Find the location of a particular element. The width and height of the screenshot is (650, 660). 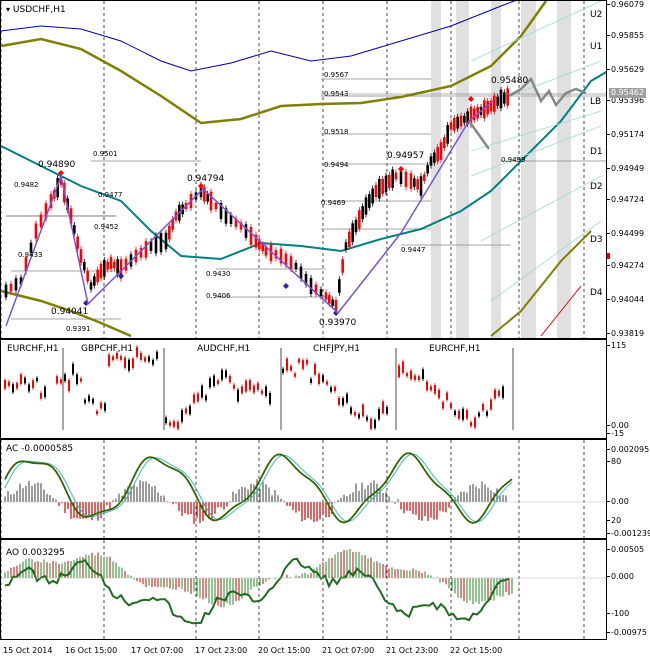

level-price-label: 0.9482 is located at coordinates (26, 185).